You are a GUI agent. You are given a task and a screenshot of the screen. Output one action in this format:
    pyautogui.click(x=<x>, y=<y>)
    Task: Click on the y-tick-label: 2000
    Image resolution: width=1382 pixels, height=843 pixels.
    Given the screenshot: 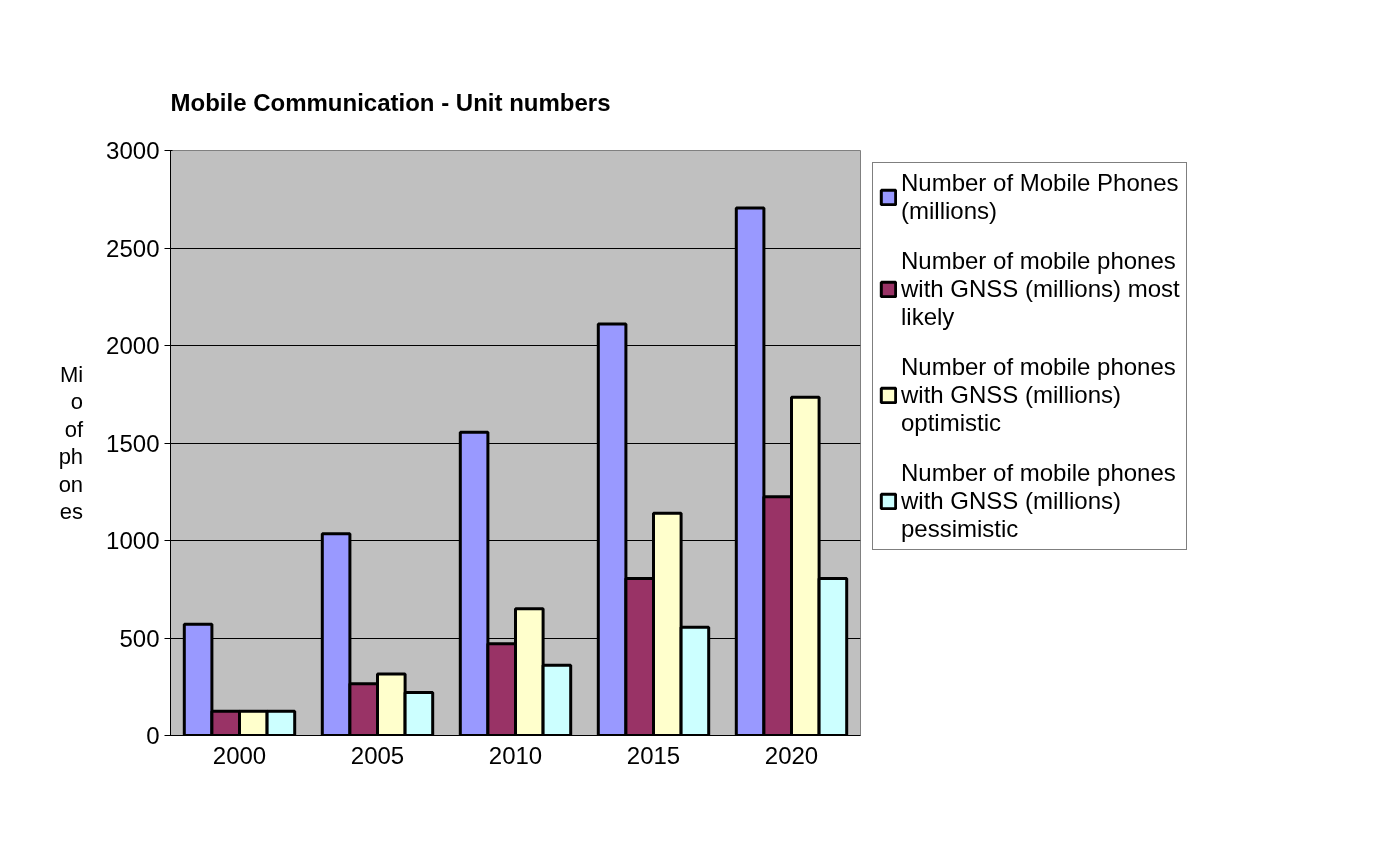 What is the action you would take?
    pyautogui.click(x=133, y=345)
    